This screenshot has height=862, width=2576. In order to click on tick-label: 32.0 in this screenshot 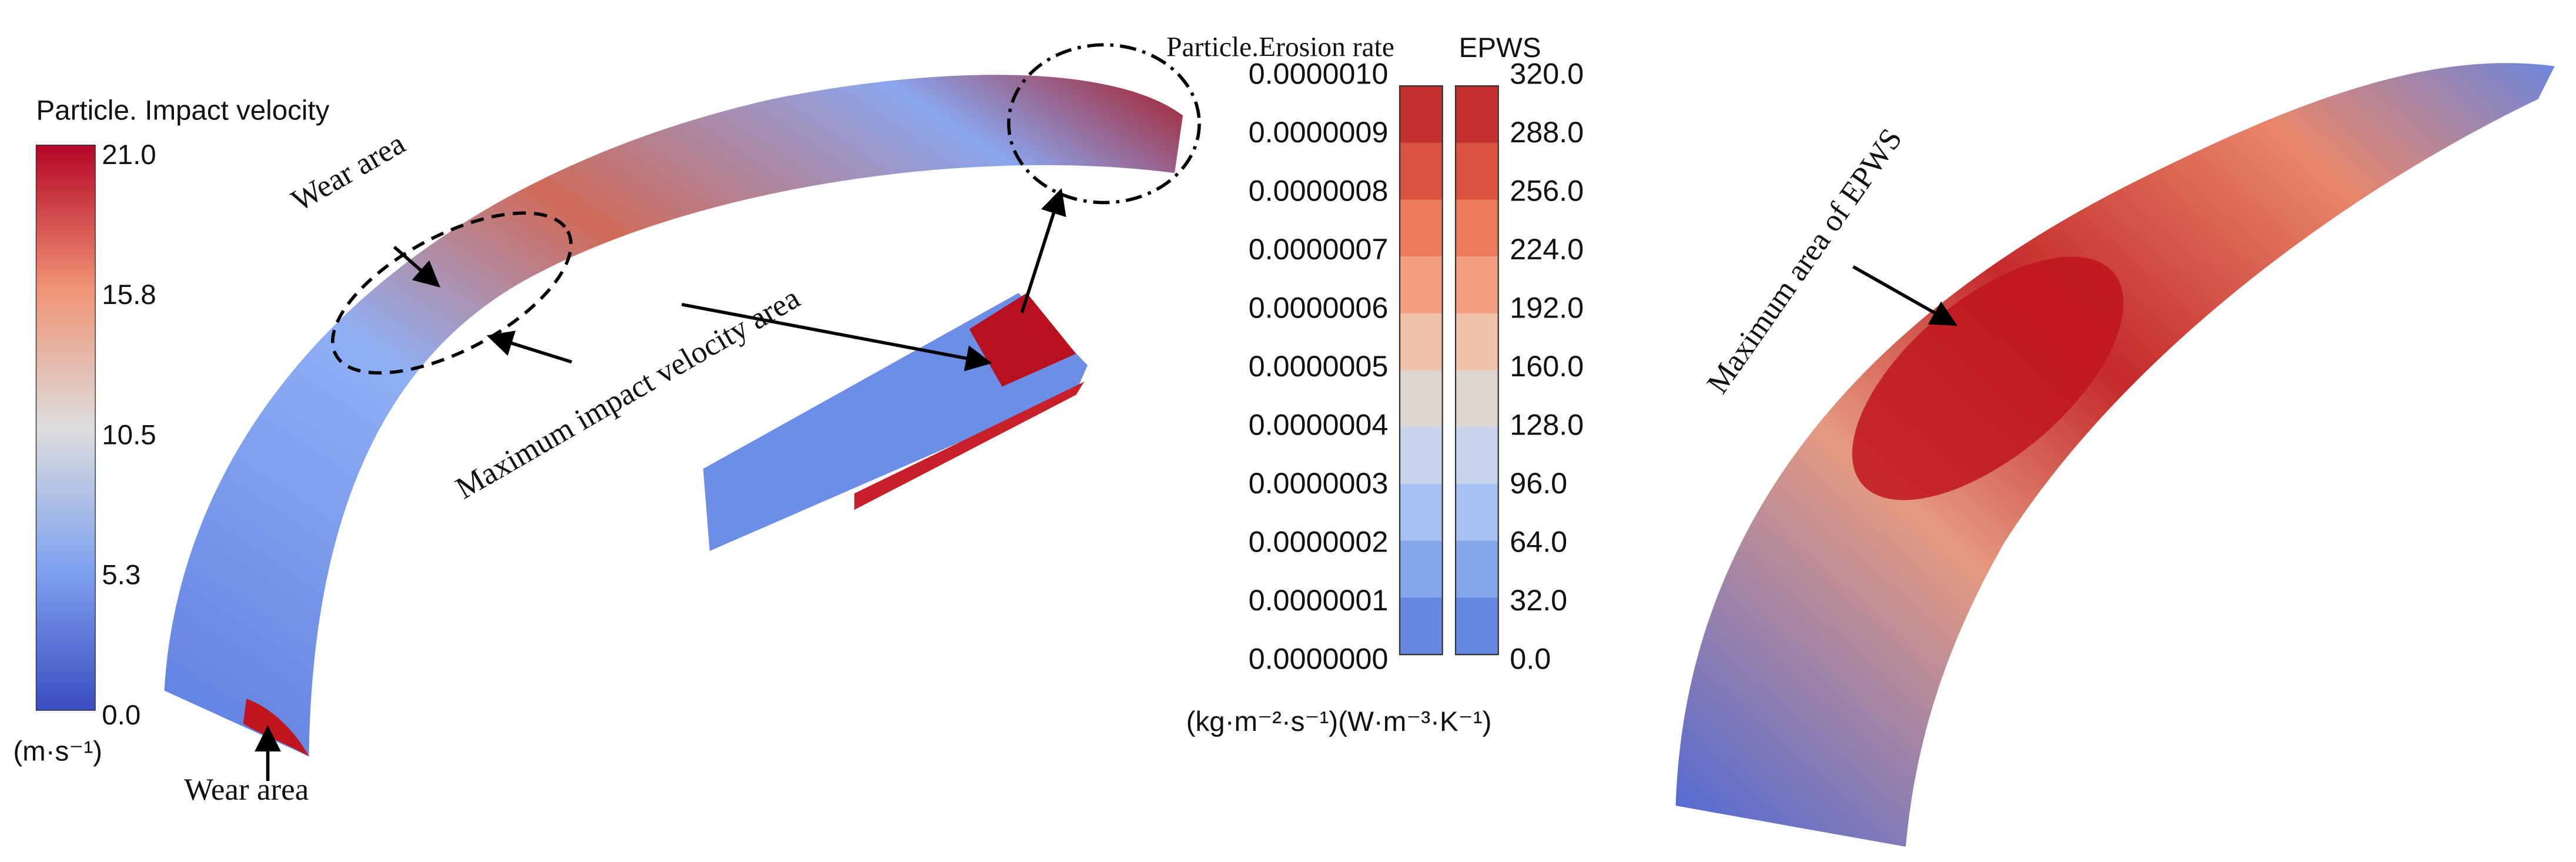, I will do `click(1538, 600)`.